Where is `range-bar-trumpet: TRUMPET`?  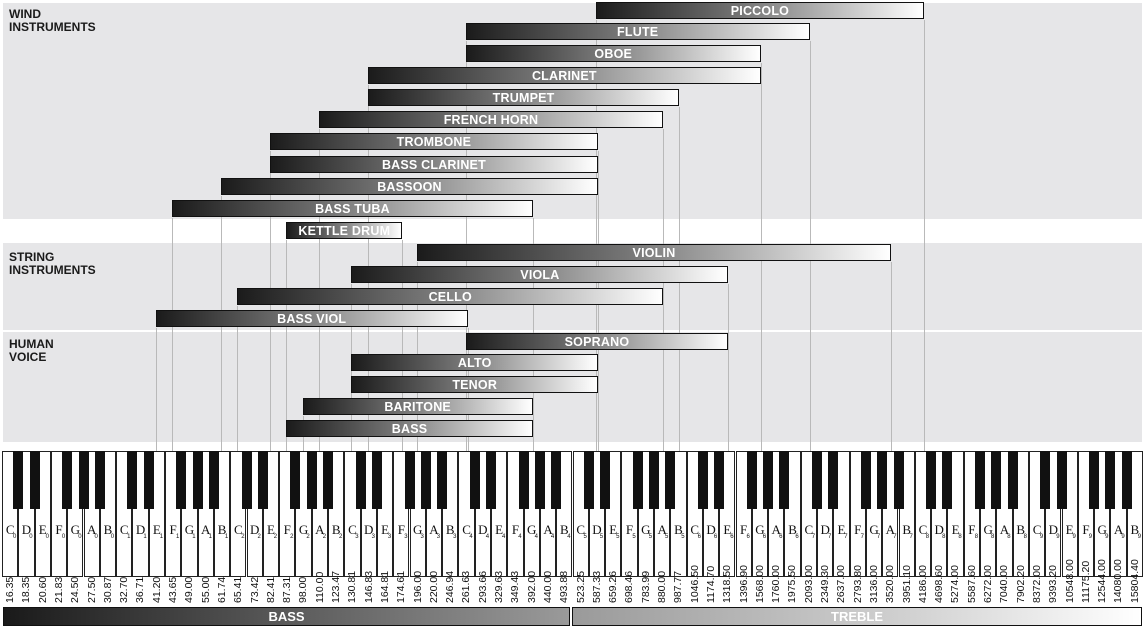 range-bar-trumpet: TRUMPET is located at coordinates (523, 97).